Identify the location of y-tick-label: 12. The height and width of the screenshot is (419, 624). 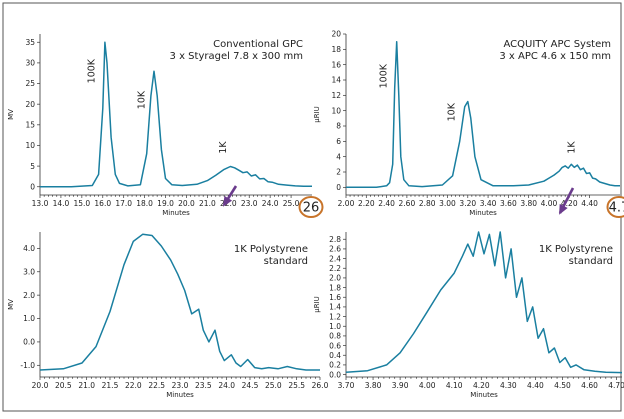
(336, 95).